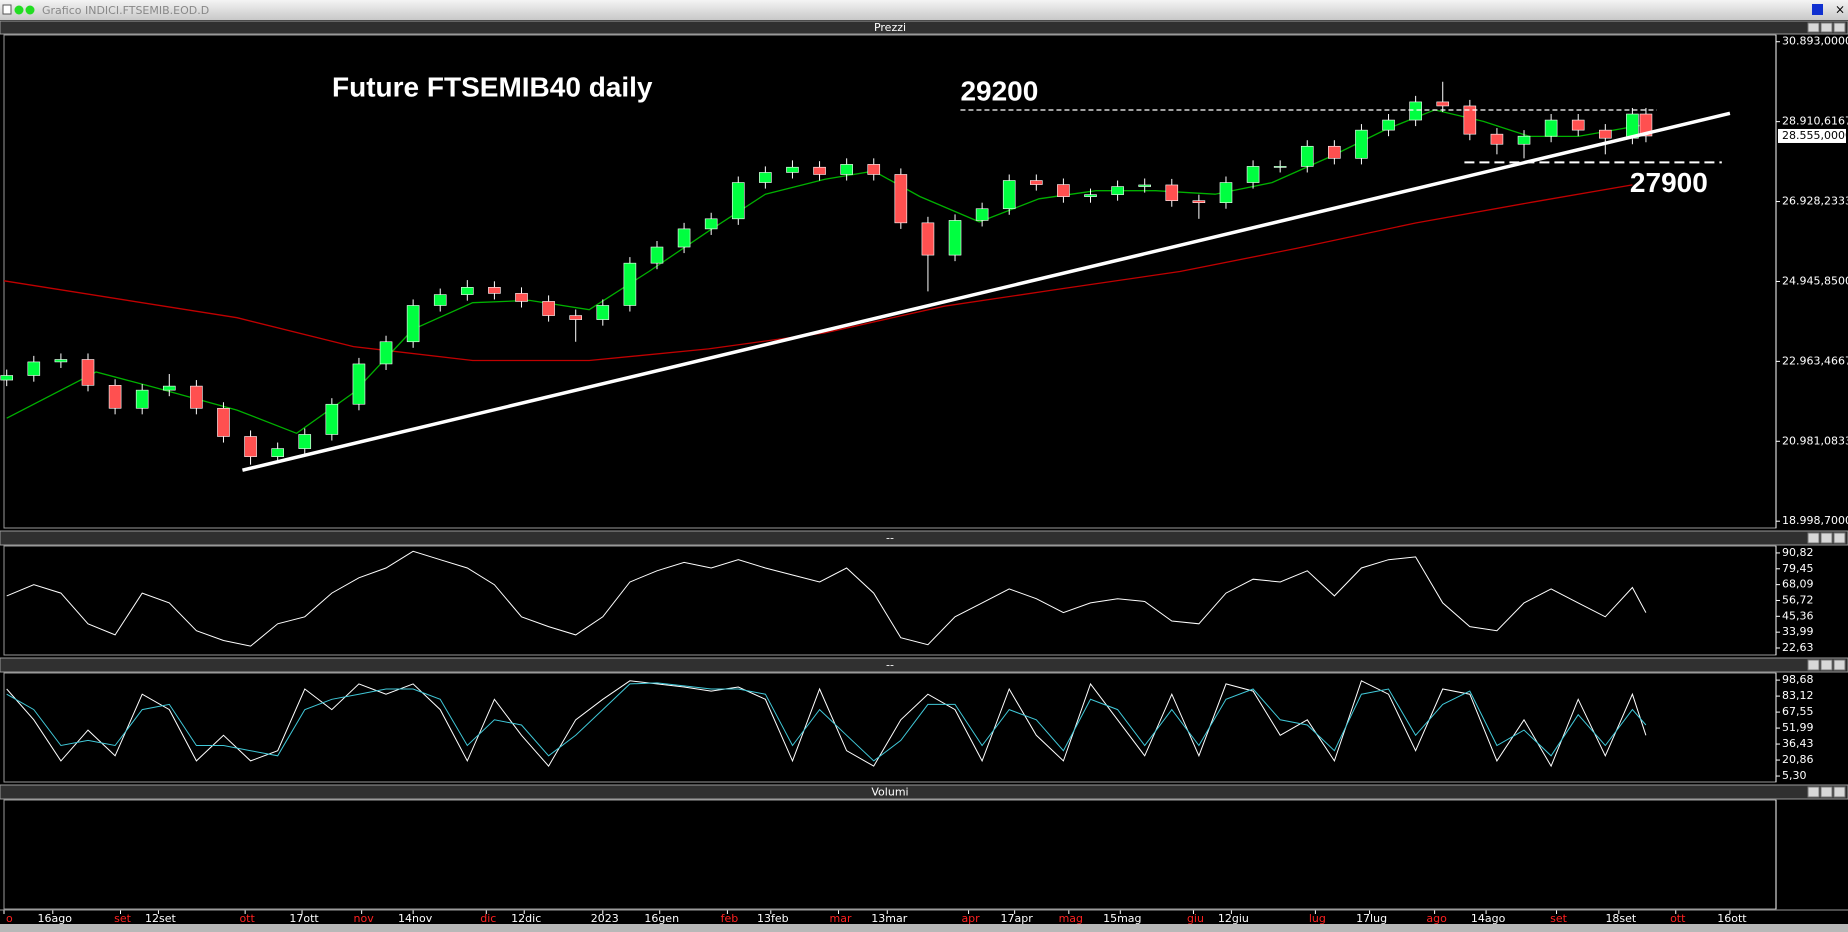 The width and height of the screenshot is (1848, 932). What do you see at coordinates (730, 918) in the screenshot?
I see `x-tick-label: feb` at bounding box center [730, 918].